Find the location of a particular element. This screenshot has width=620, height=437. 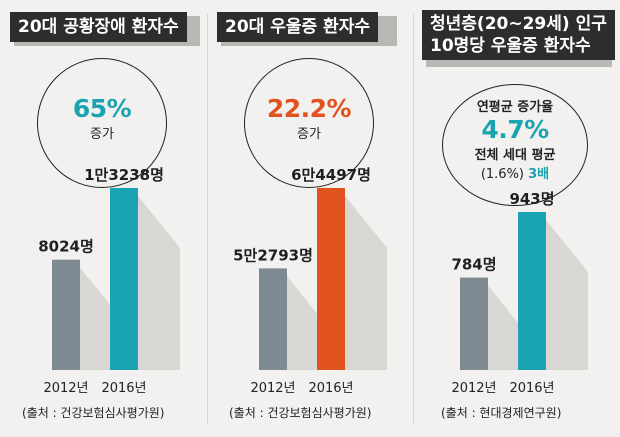

bar-value-label: 6만4497명 is located at coordinates (331, 175).